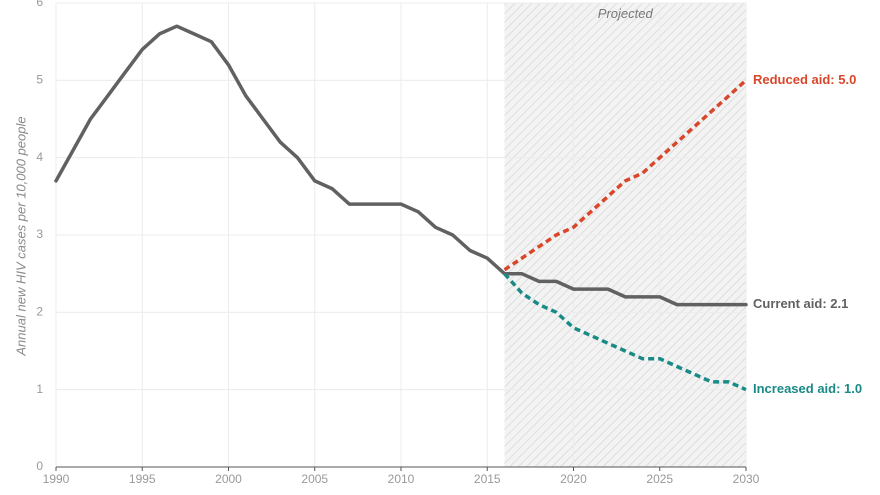  Describe the element at coordinates (39, 312) in the screenshot. I see `y-tick-label: 2` at that location.